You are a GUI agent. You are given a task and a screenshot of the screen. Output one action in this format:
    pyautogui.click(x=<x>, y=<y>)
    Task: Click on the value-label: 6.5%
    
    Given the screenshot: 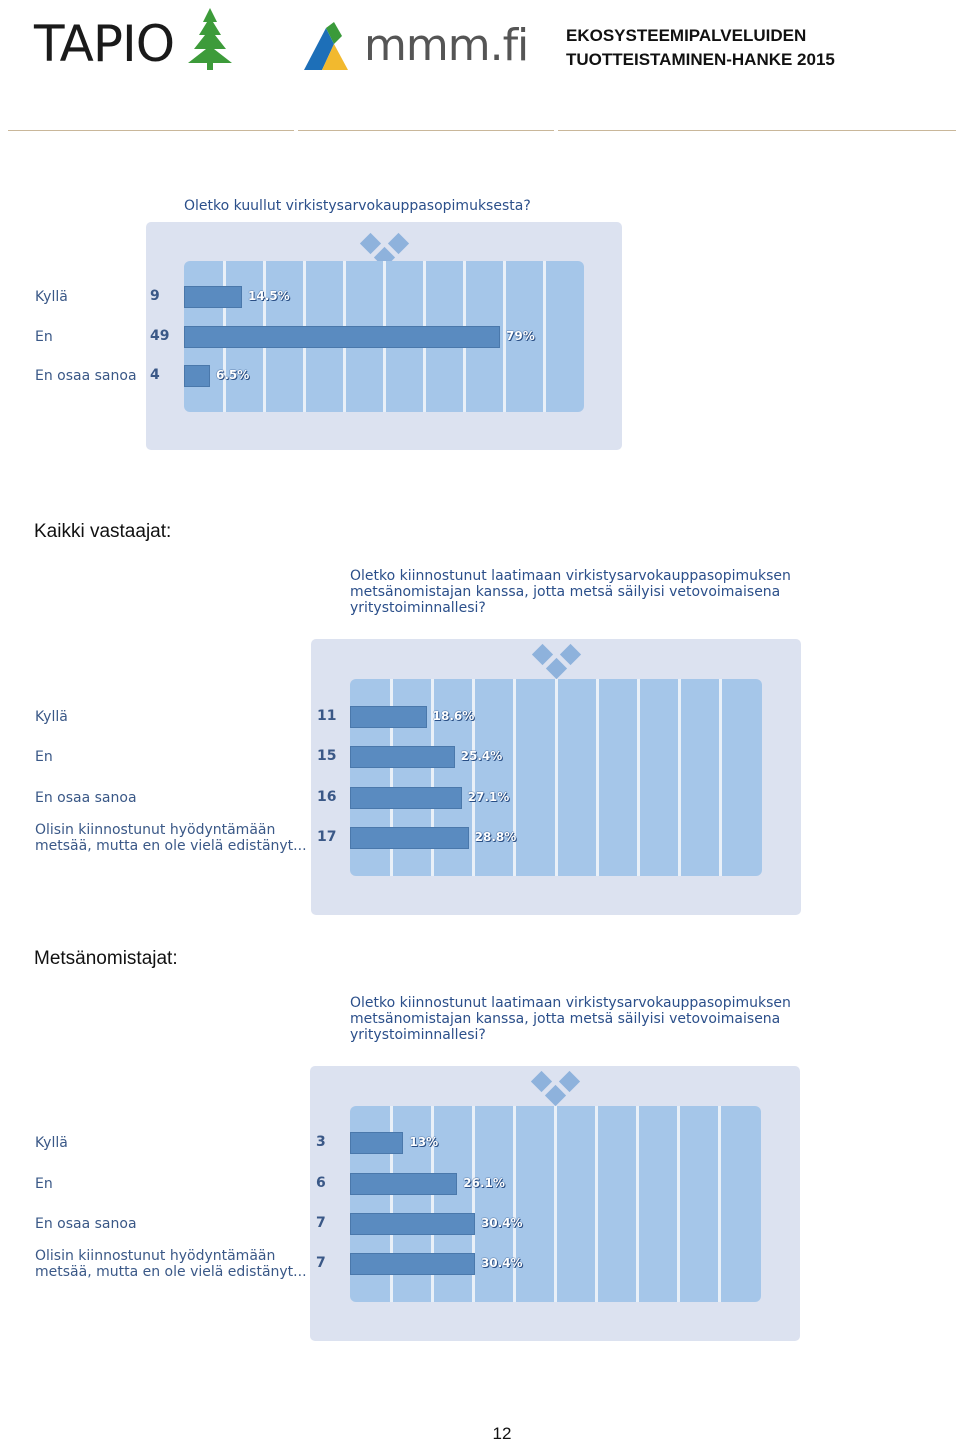 What is the action you would take?
    pyautogui.click(x=233, y=375)
    